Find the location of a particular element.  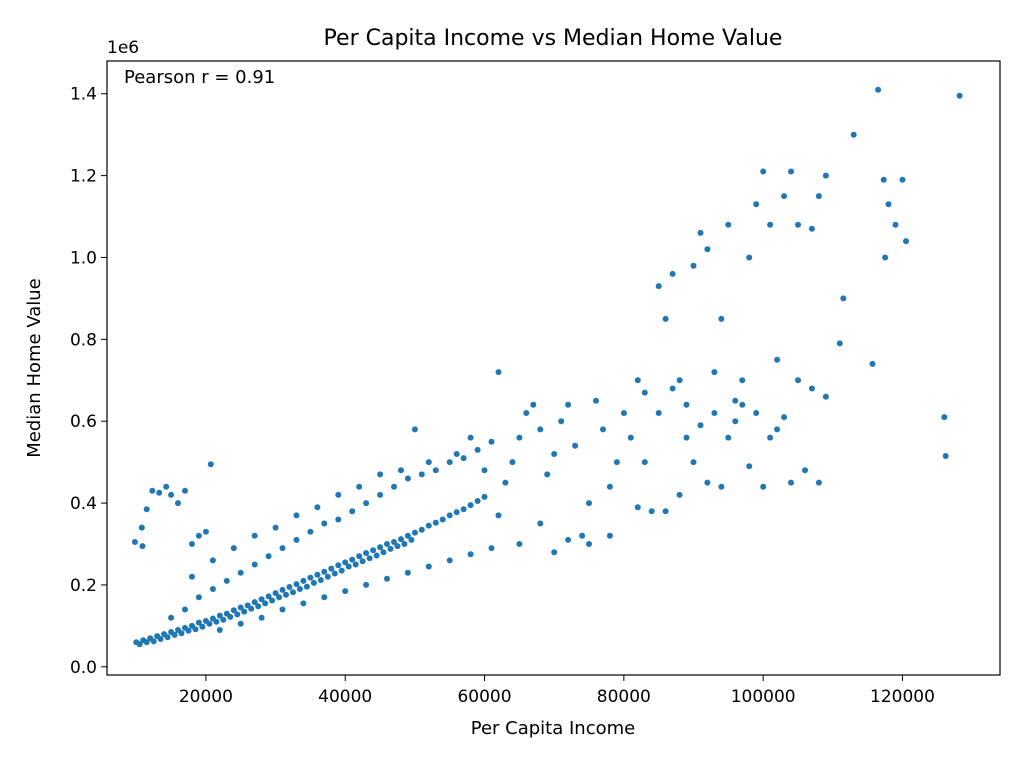

x-tick-label: 60000 is located at coordinates (484, 697).